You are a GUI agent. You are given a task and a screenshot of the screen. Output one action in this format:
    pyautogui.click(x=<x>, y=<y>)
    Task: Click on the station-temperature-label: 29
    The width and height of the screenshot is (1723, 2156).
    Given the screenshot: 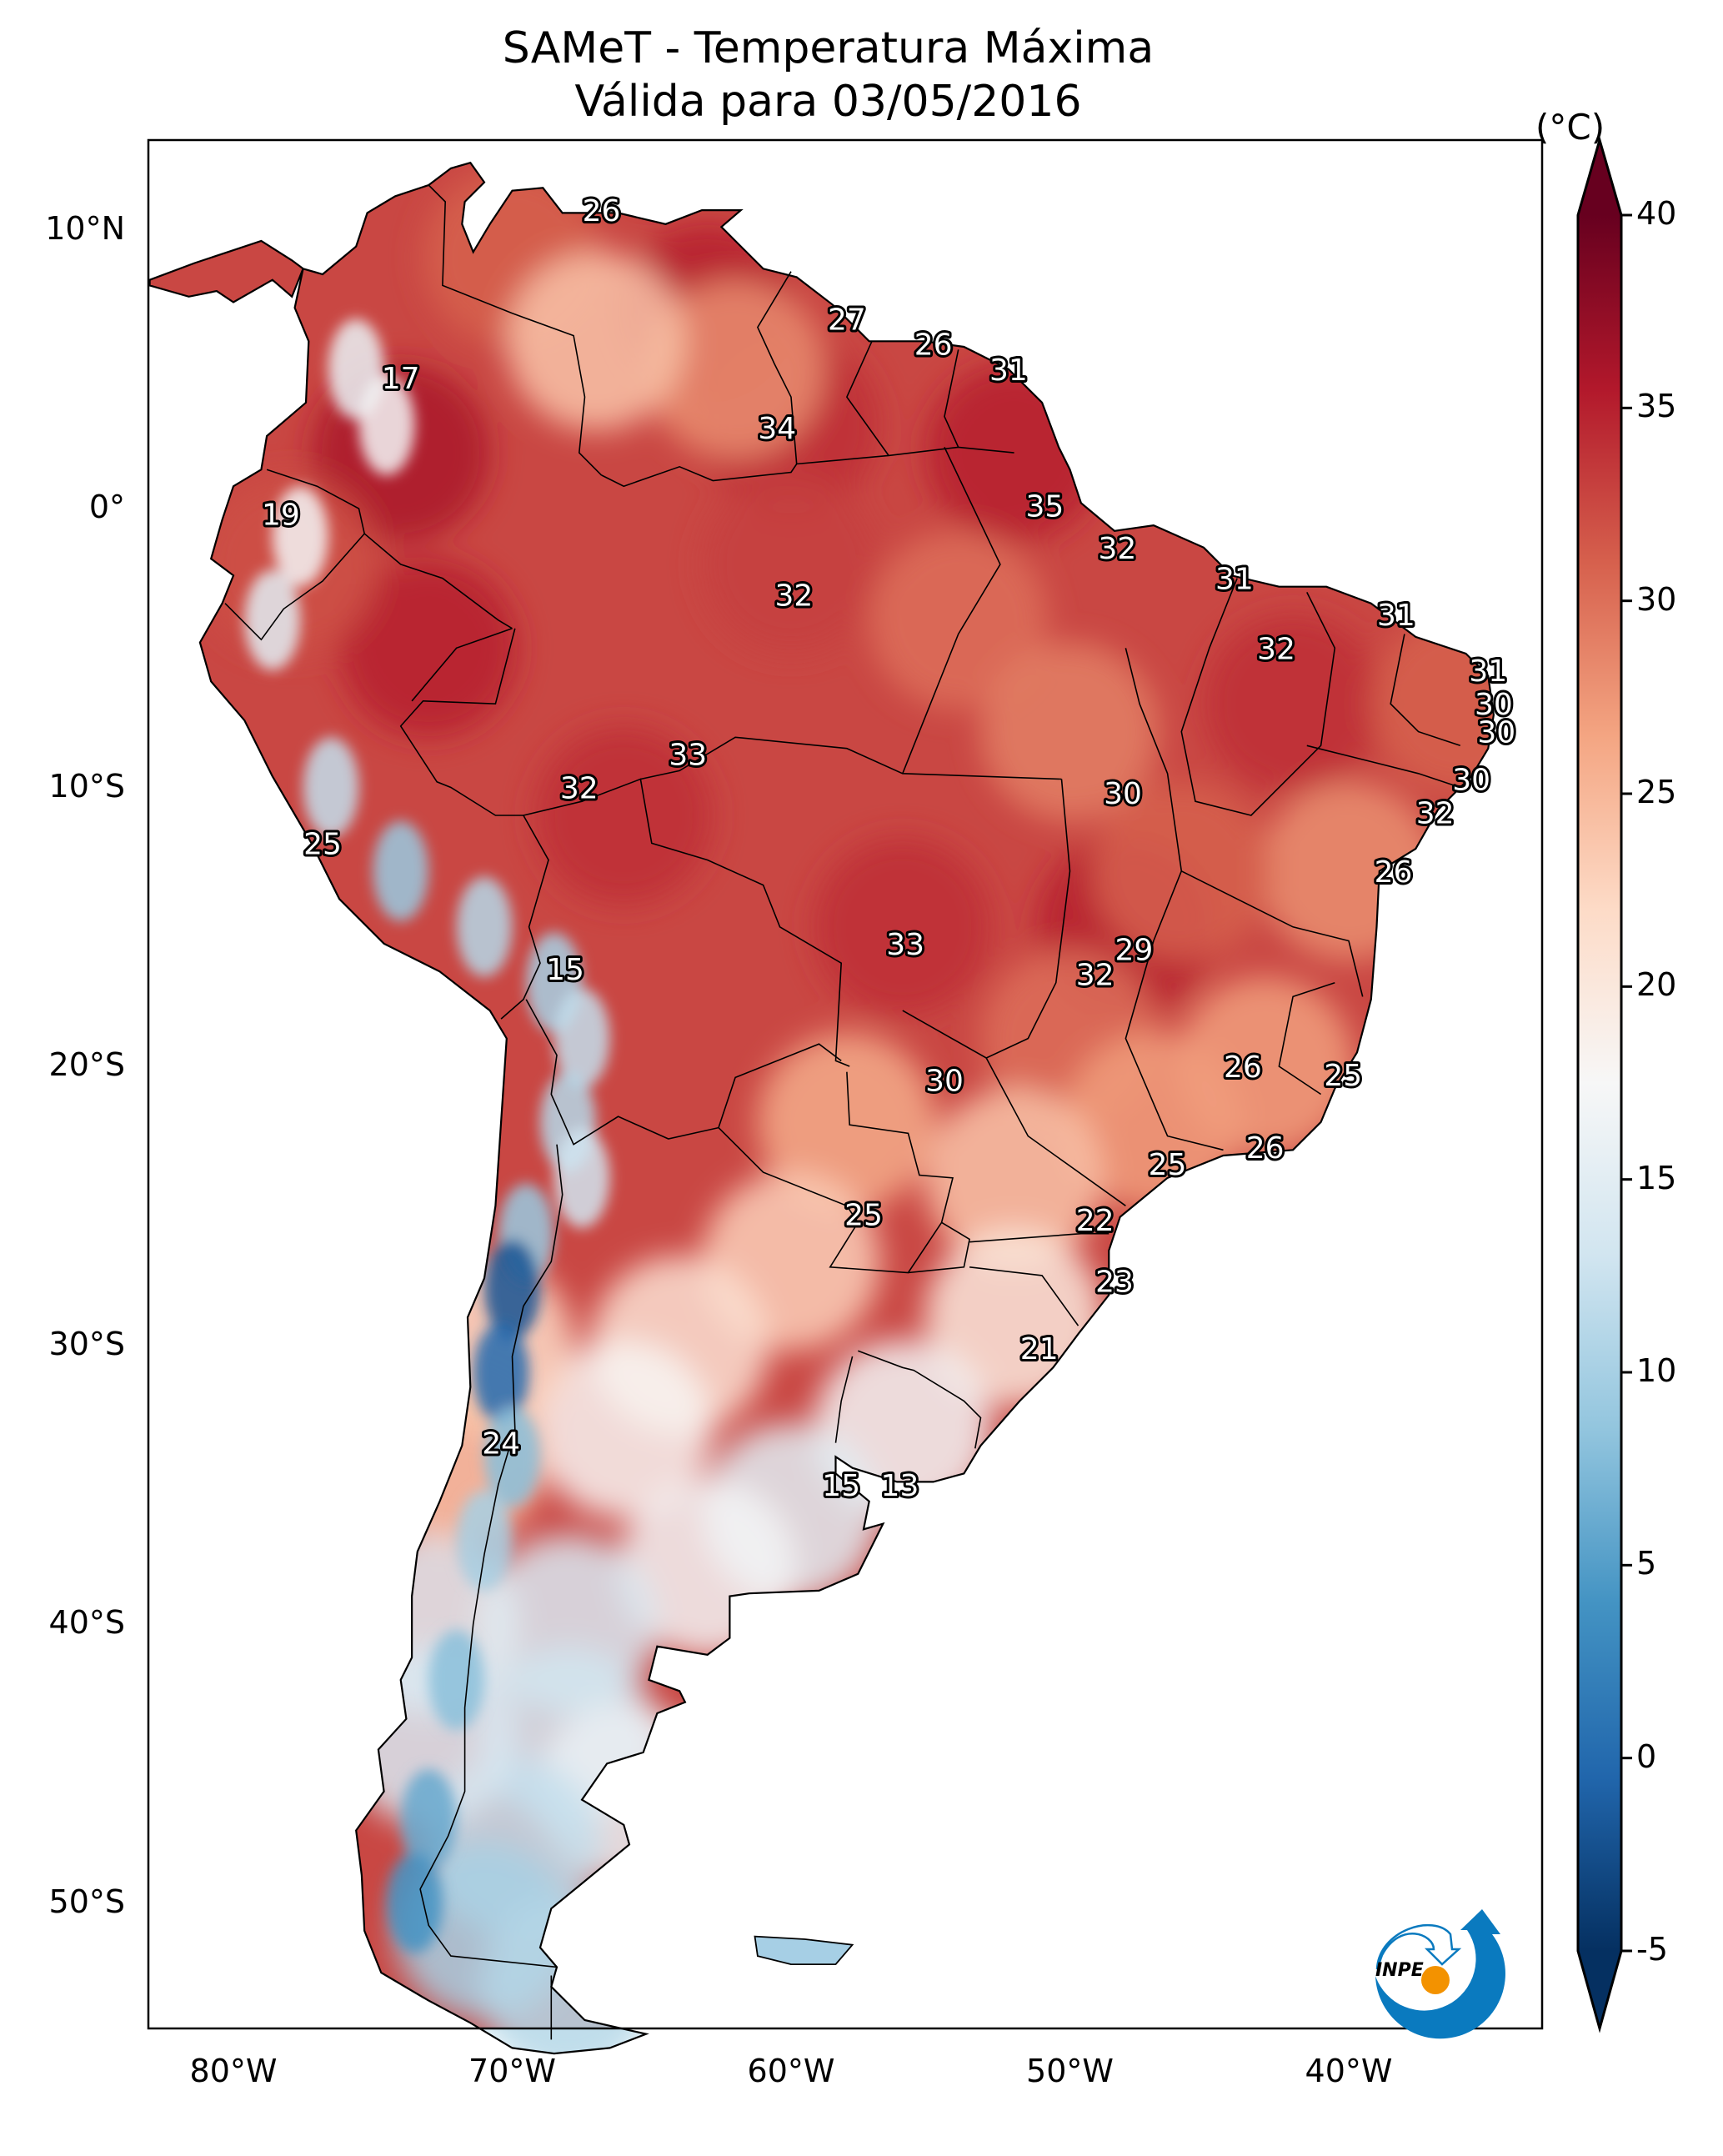 What is the action you would take?
    pyautogui.click(x=1134, y=951)
    